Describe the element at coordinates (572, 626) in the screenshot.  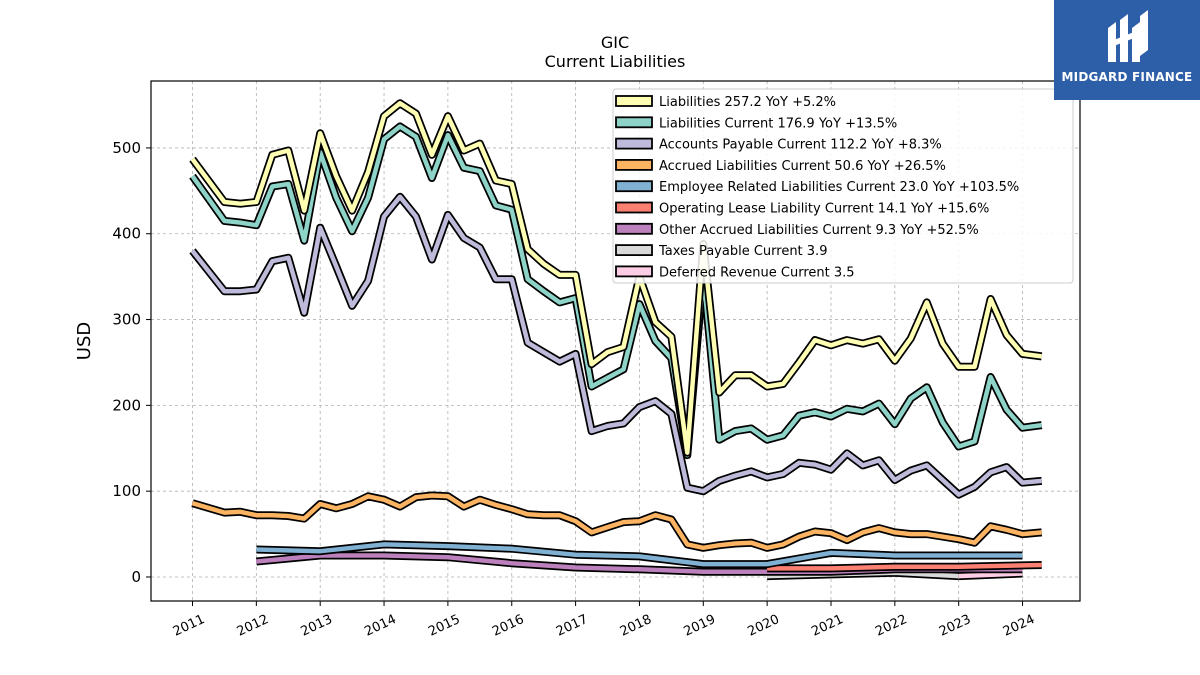
I see `x-tick-label: 2017` at that location.